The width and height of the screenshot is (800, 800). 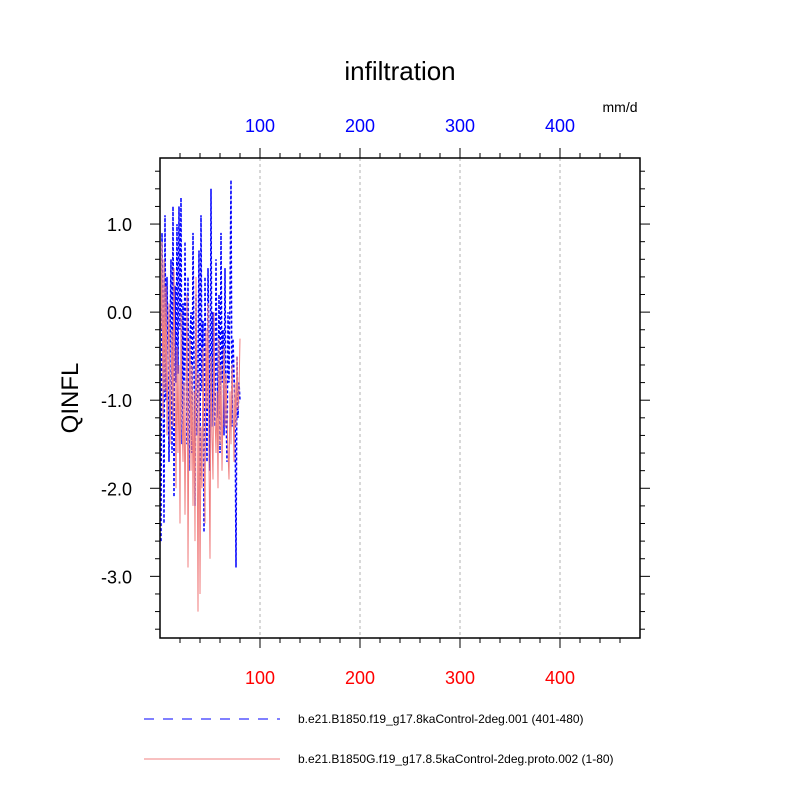 I want to click on x-tick-label-top: 300, so click(x=460, y=126).